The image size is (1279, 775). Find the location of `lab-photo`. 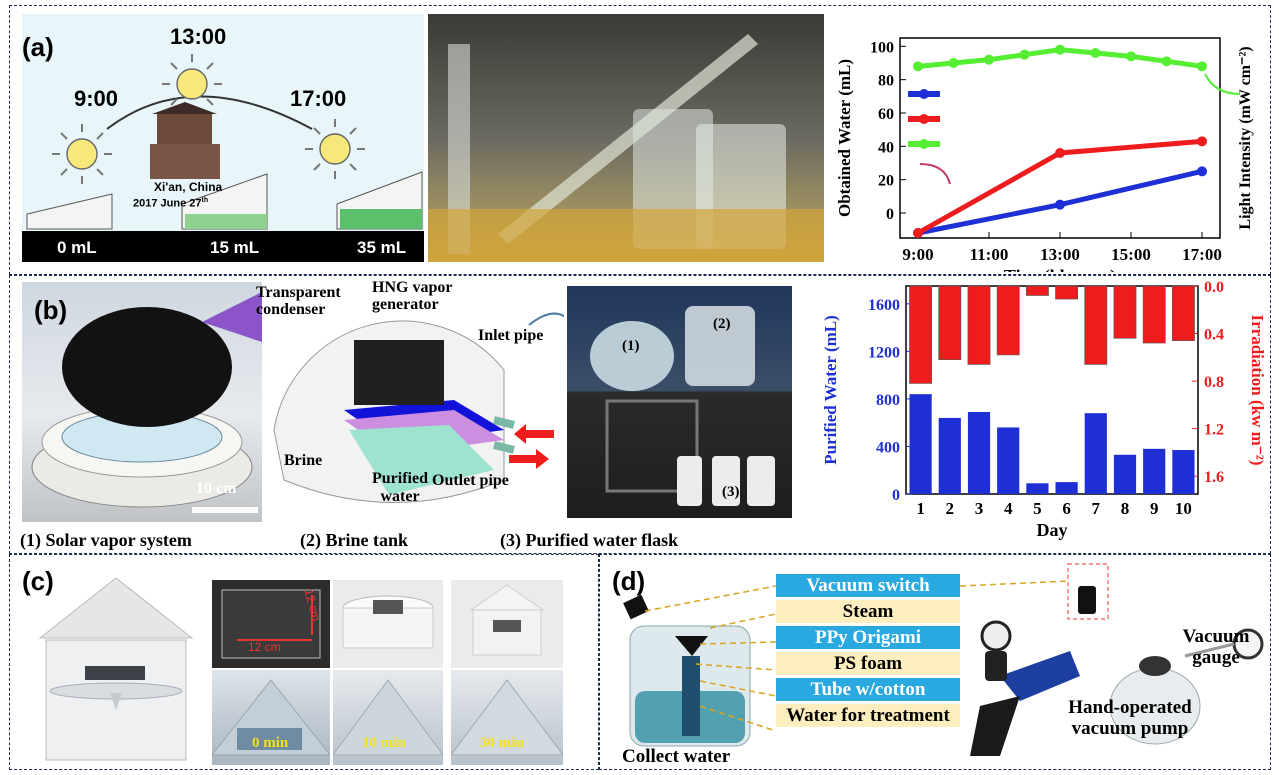

lab-photo is located at coordinates (626, 138).